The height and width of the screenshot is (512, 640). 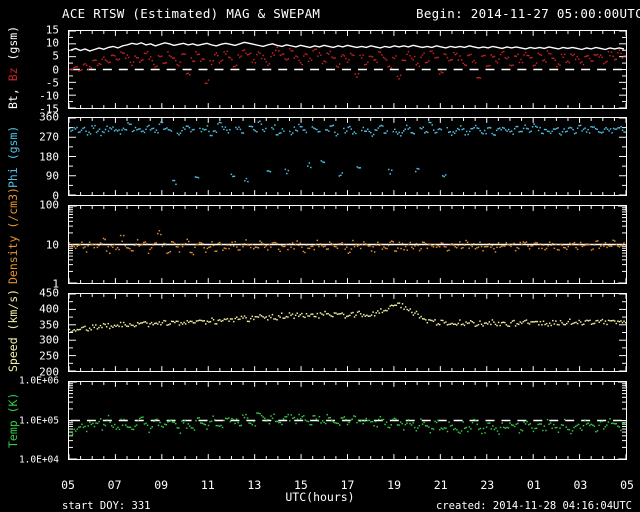 I want to click on series-density, so click(x=347, y=242).